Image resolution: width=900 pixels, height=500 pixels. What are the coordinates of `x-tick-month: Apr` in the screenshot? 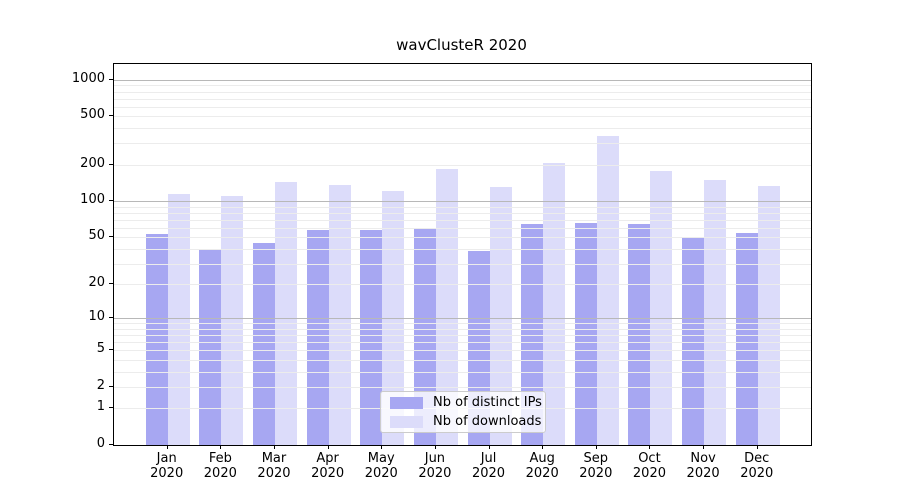 It's located at (327, 458).